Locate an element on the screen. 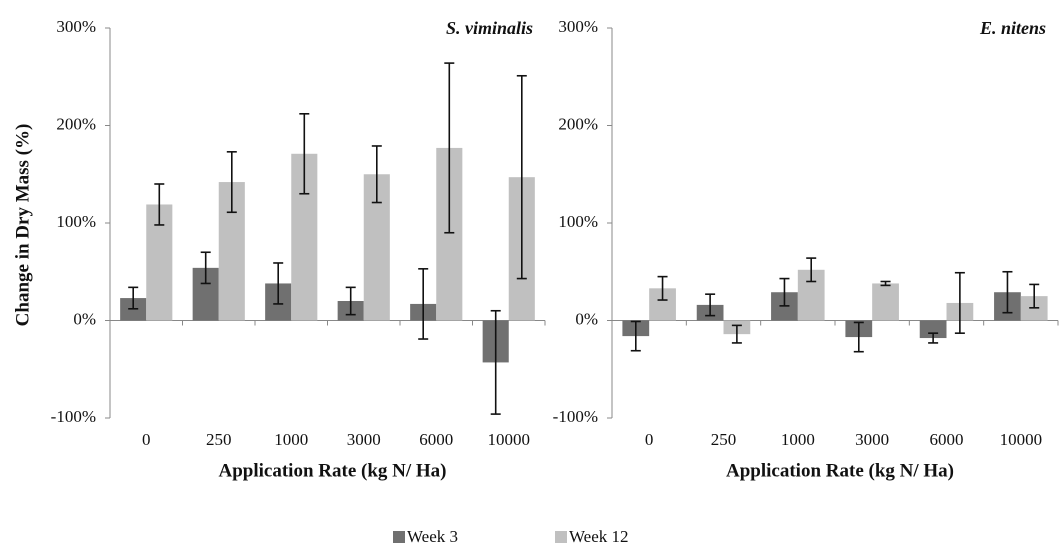  panel-title: E. nitens is located at coordinates (1012, 28).